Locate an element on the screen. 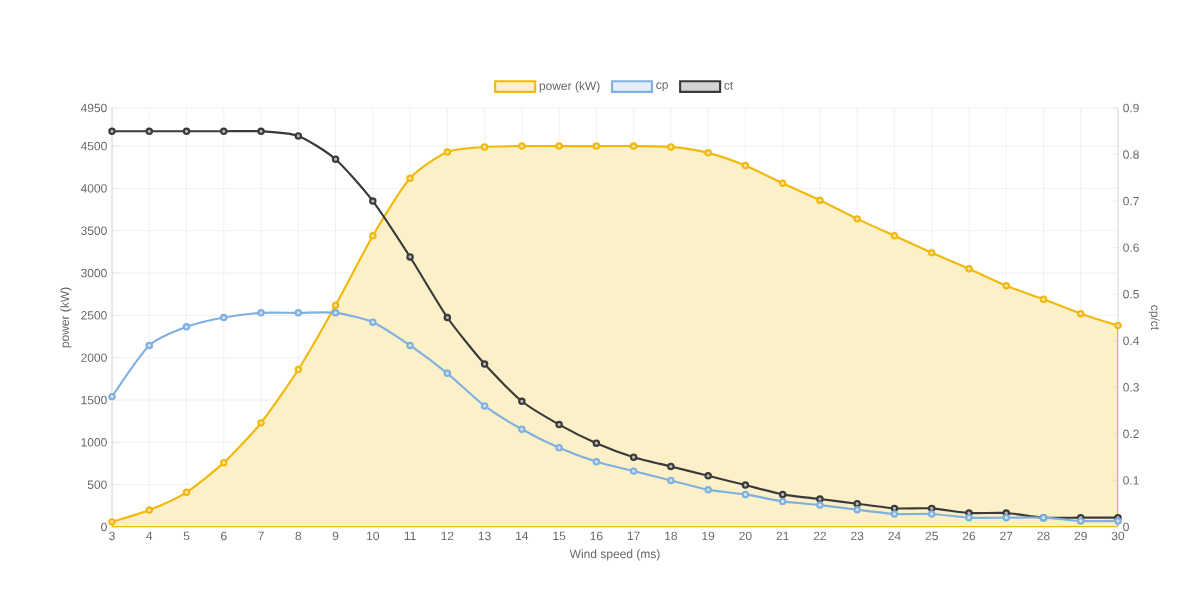 The image size is (1183, 591). y2-axis-title: cp/ct is located at coordinates (1154, 318).